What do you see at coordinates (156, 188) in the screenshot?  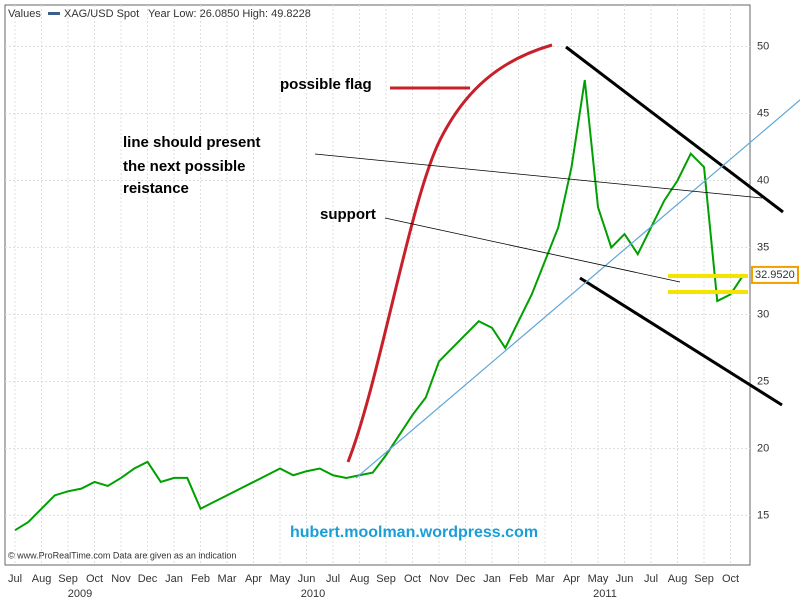 I see `annotation: reistance` at bounding box center [156, 188].